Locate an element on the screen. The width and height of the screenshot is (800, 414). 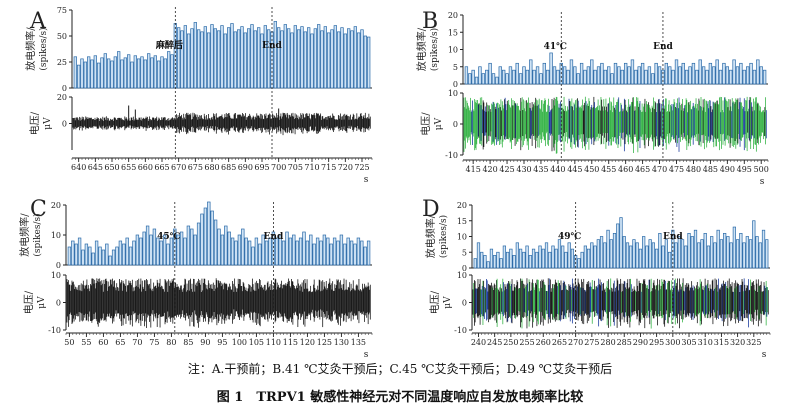
volt-y-tick-label: -10 is located at coordinates (451, 155).